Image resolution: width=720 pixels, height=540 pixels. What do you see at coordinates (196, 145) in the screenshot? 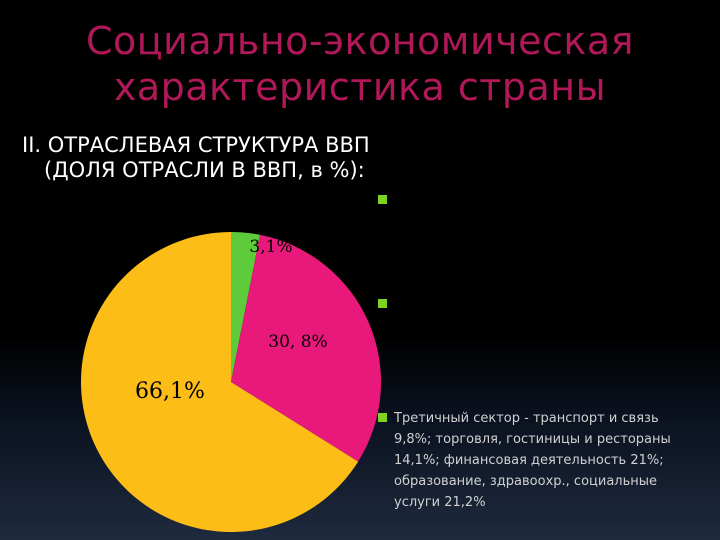
I see `subtitle-line-1: II. ОТРАСЛЕВАЯ СТРУКТУРА ВВП` at bounding box center [196, 145].